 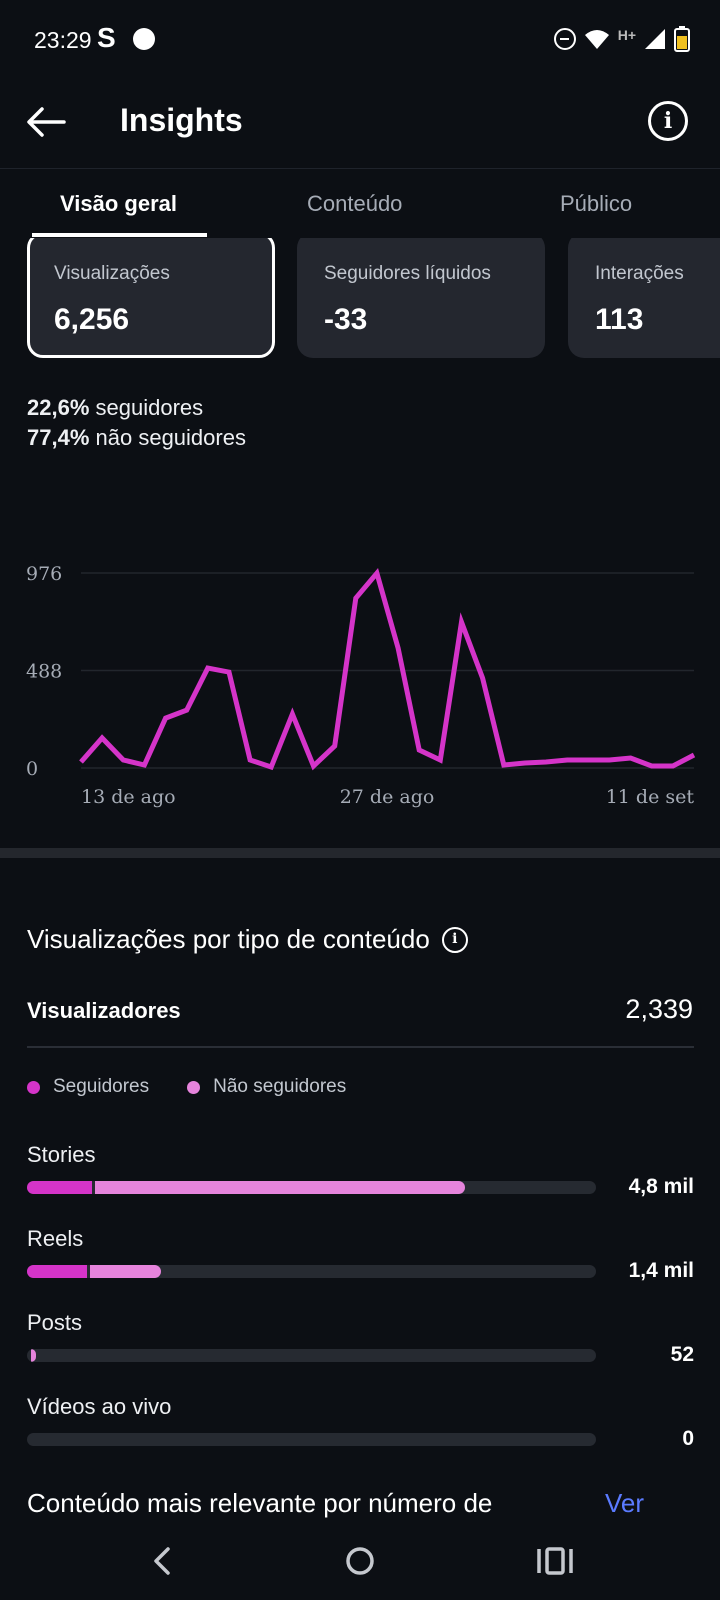 What do you see at coordinates (624, 1503) in the screenshot?
I see `see-more-link: Ver` at bounding box center [624, 1503].